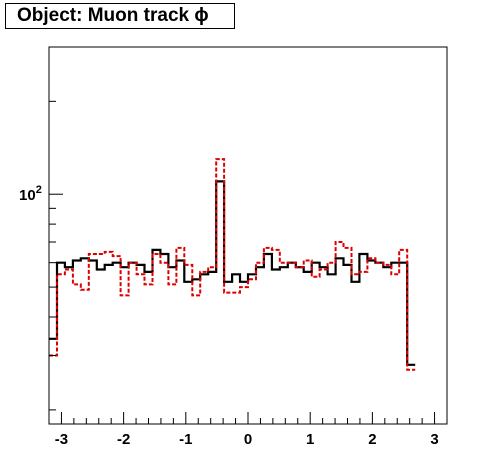 This screenshot has height=472, width=496. What do you see at coordinates (248, 430) in the screenshot?
I see `x-axis: -3 -2 -1 0 1 2 3` at bounding box center [248, 430].